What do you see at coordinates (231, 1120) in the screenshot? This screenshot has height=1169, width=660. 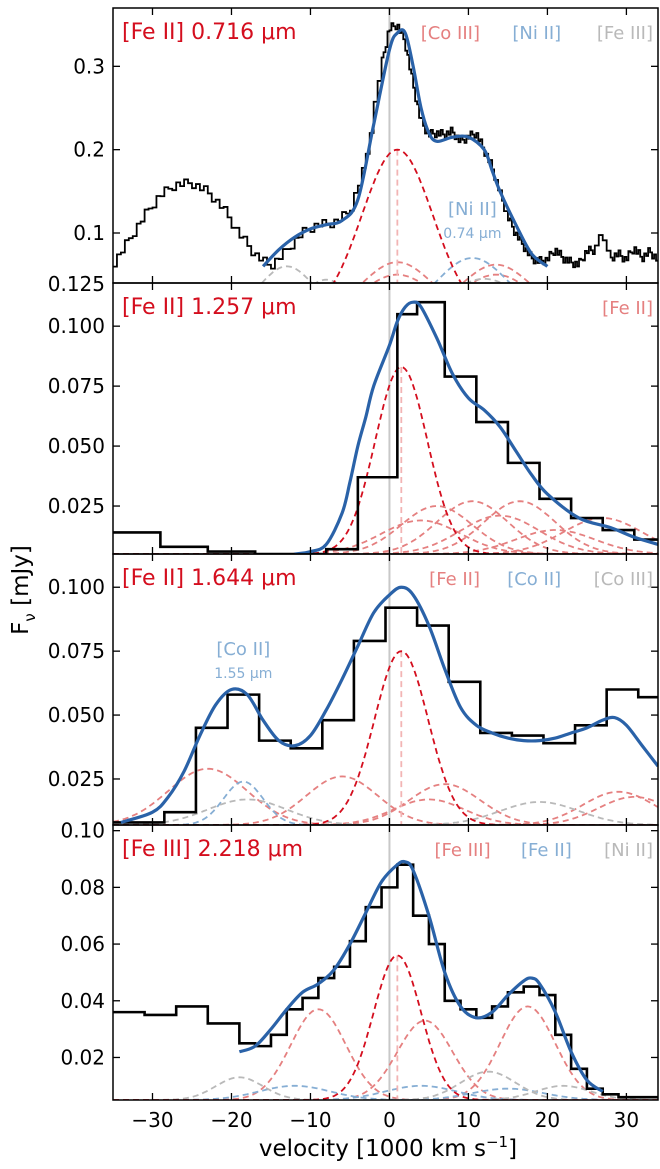 I see `x-tick-label: −20` at bounding box center [231, 1120].